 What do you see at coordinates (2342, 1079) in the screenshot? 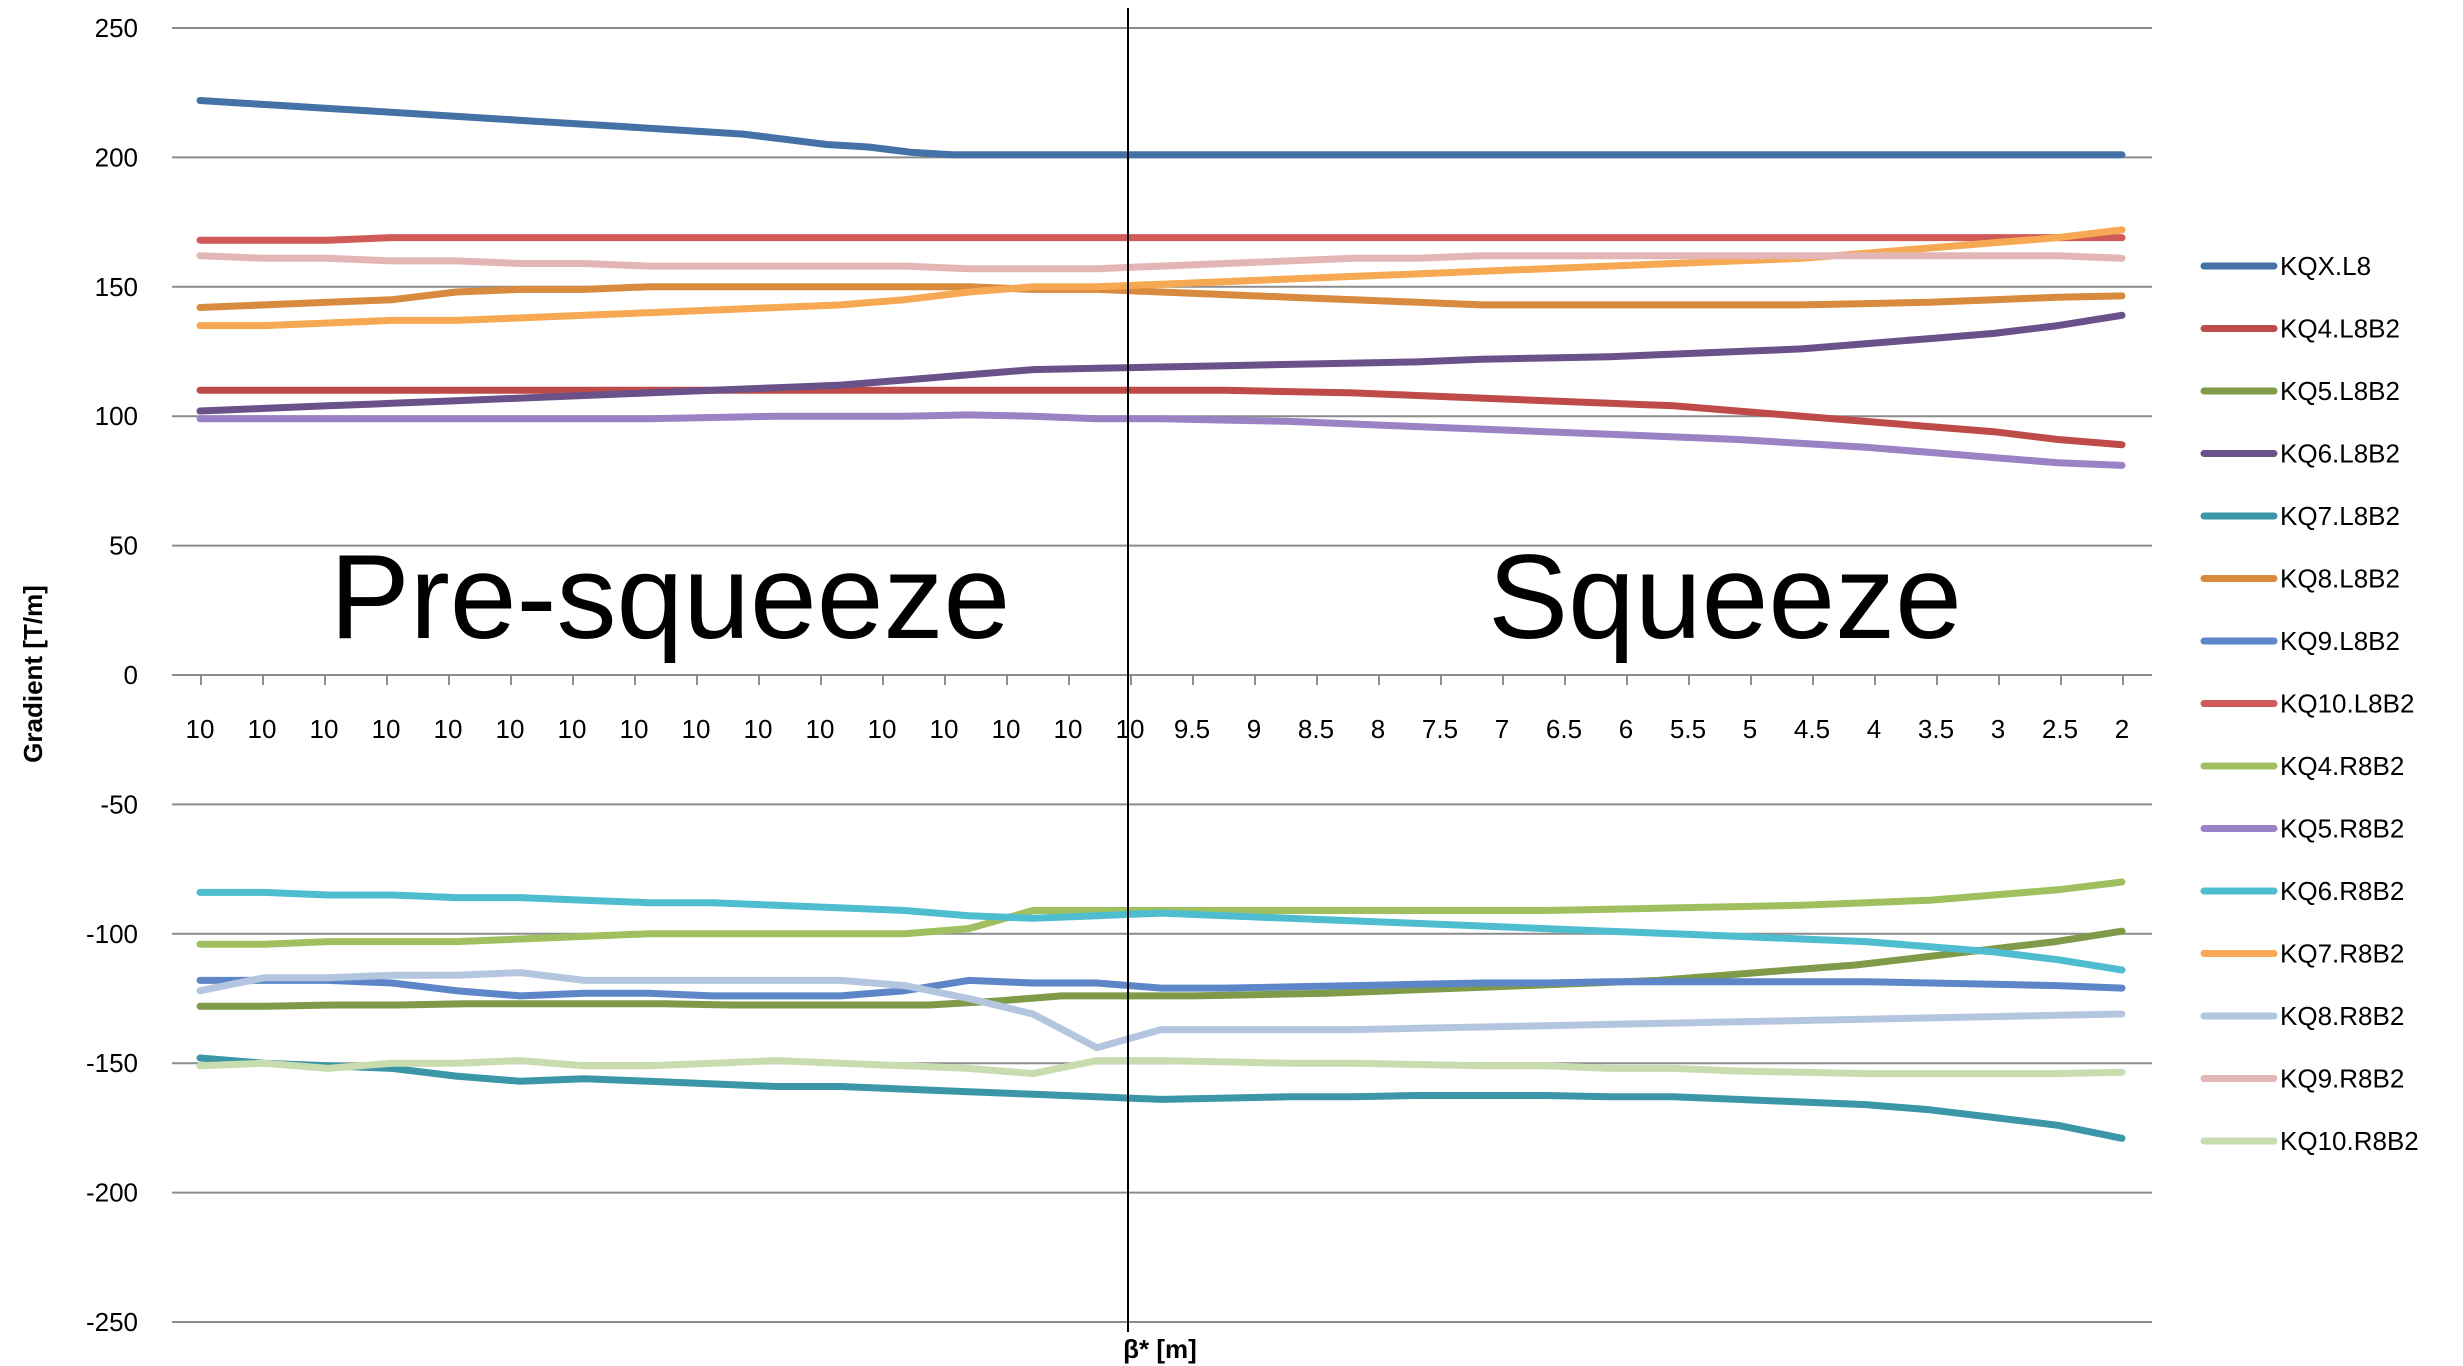
I see `legend-label: KQ9.R8B2` at bounding box center [2342, 1079].